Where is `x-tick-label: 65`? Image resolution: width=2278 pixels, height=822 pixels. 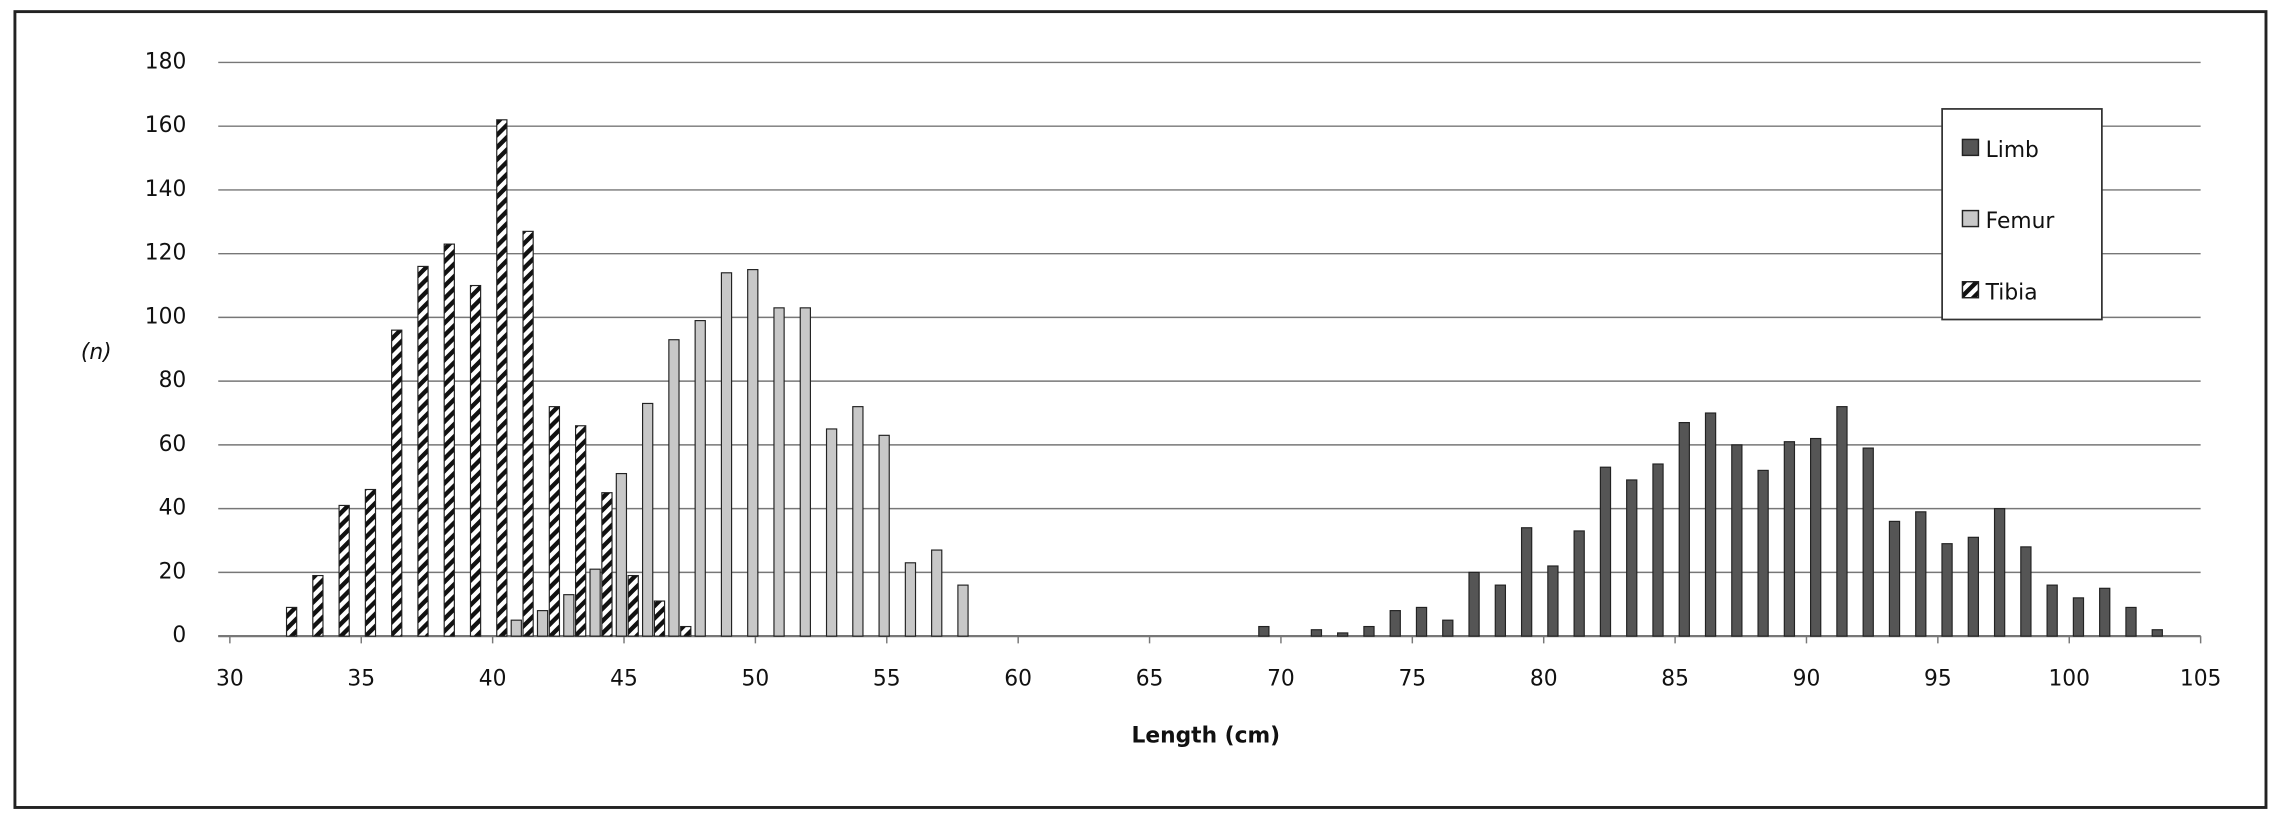
x-tick-label: 65 is located at coordinates (1150, 679).